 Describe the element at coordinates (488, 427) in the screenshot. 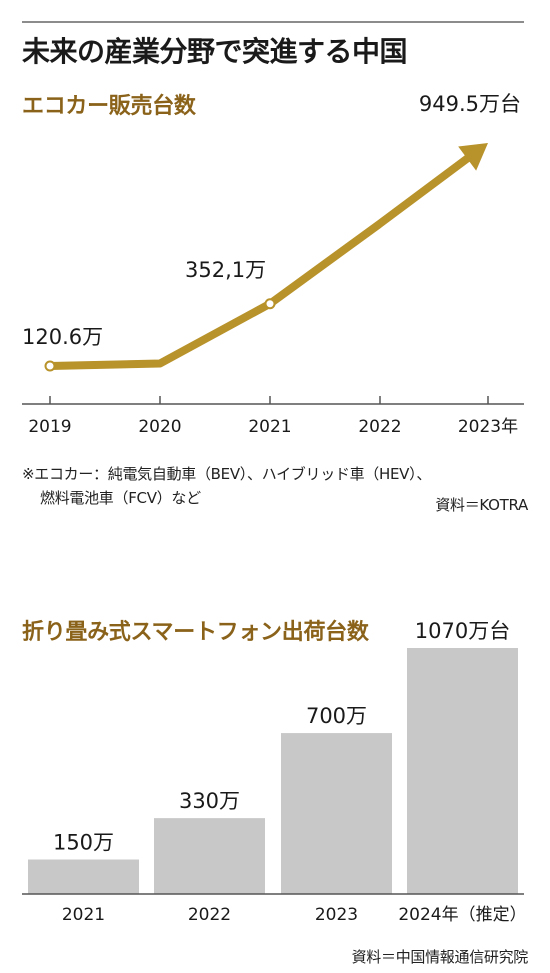

I see `x-tick-label: 2023年` at that location.